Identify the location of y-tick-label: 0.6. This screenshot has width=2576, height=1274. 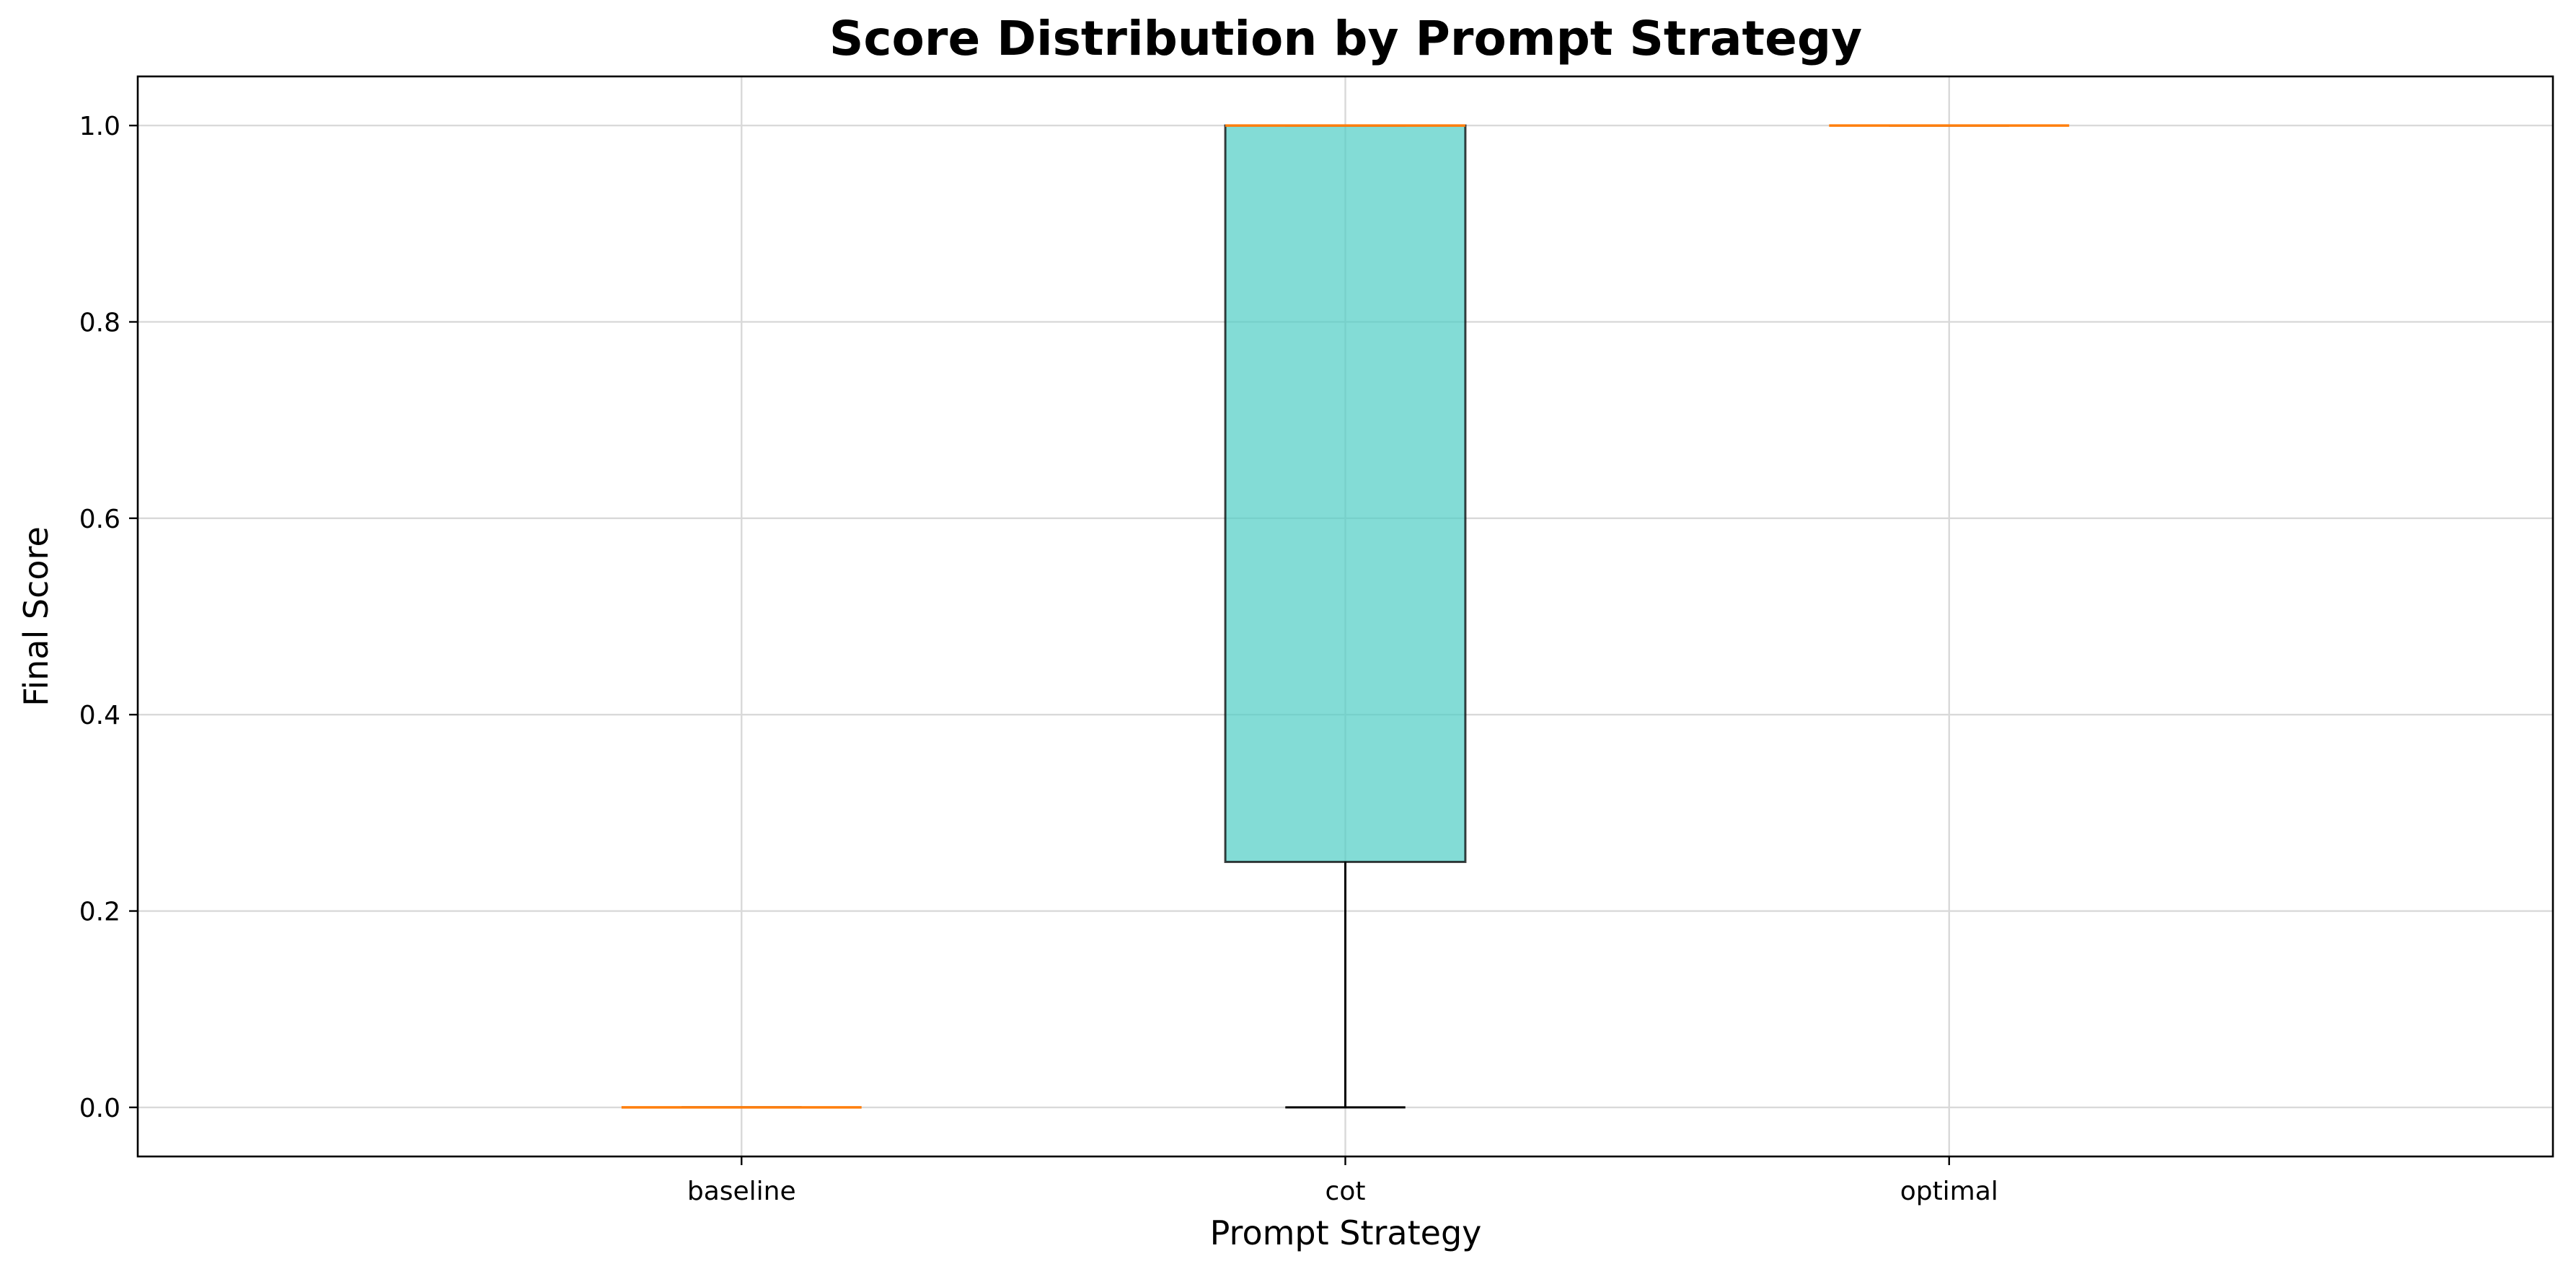
(99, 519).